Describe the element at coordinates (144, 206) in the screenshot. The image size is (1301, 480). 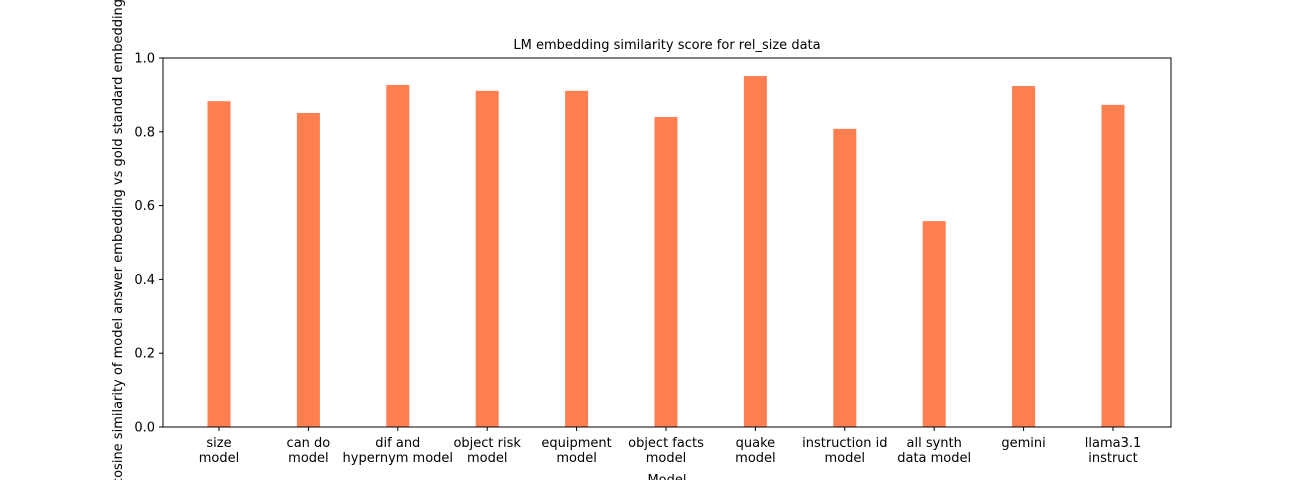
I see `y-tick-label: 0.6` at that location.